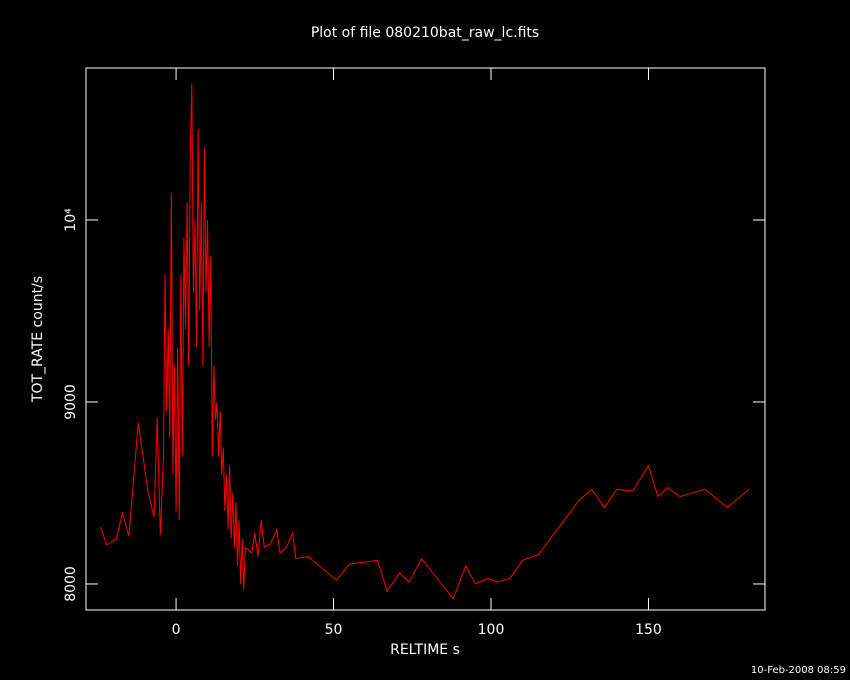  What do you see at coordinates (648, 630) in the screenshot?
I see `x-tick-label: 150` at bounding box center [648, 630].